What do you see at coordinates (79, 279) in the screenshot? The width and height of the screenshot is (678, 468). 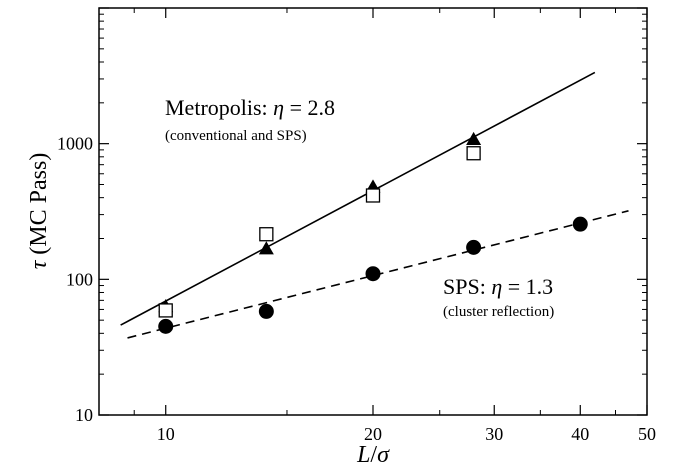 I see `y-tick-label: 100` at bounding box center [79, 279].